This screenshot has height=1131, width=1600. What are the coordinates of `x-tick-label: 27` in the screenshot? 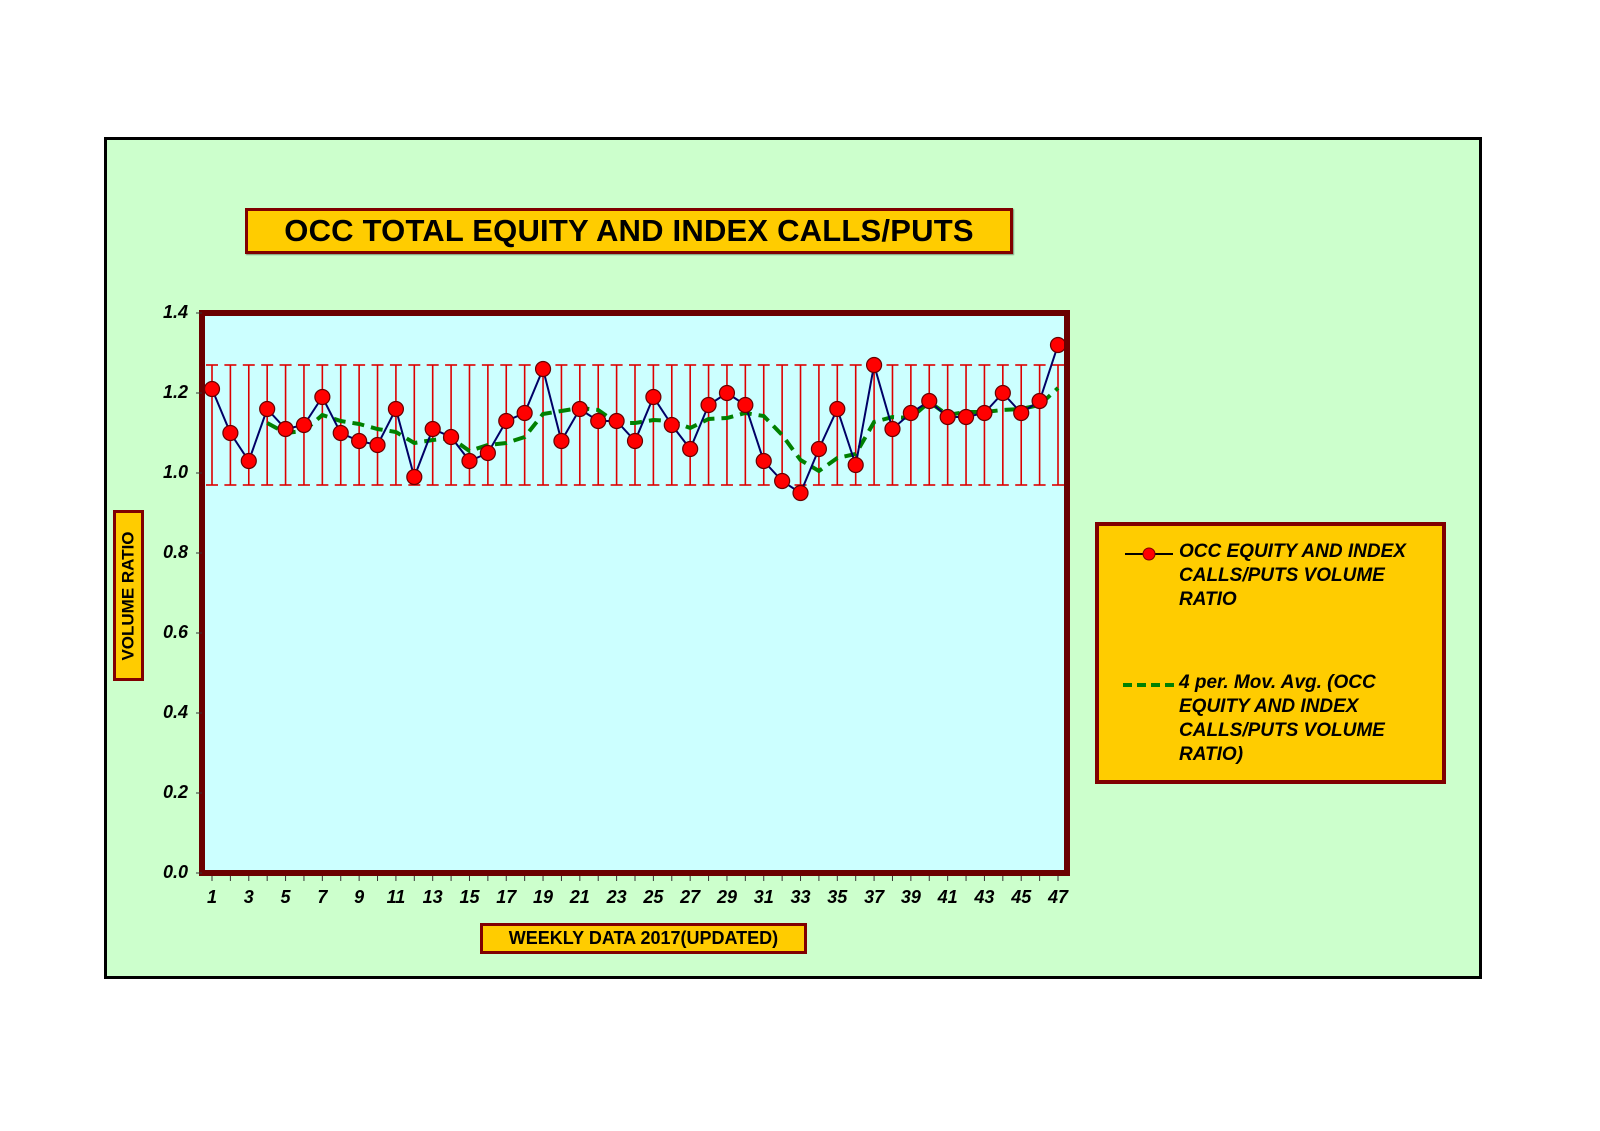 It's located at (690, 897).